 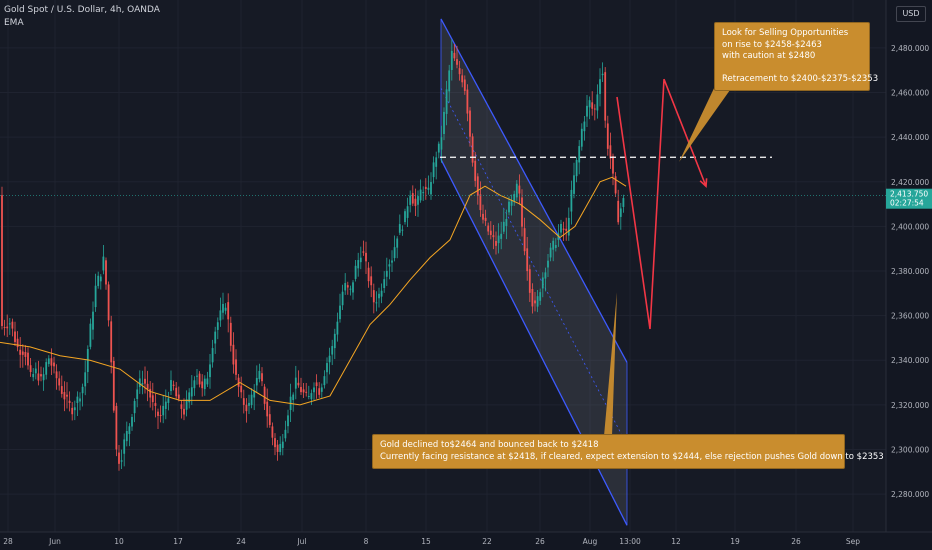 What do you see at coordinates (426, 541) in the screenshot?
I see `x-tick-label: 15` at bounding box center [426, 541].